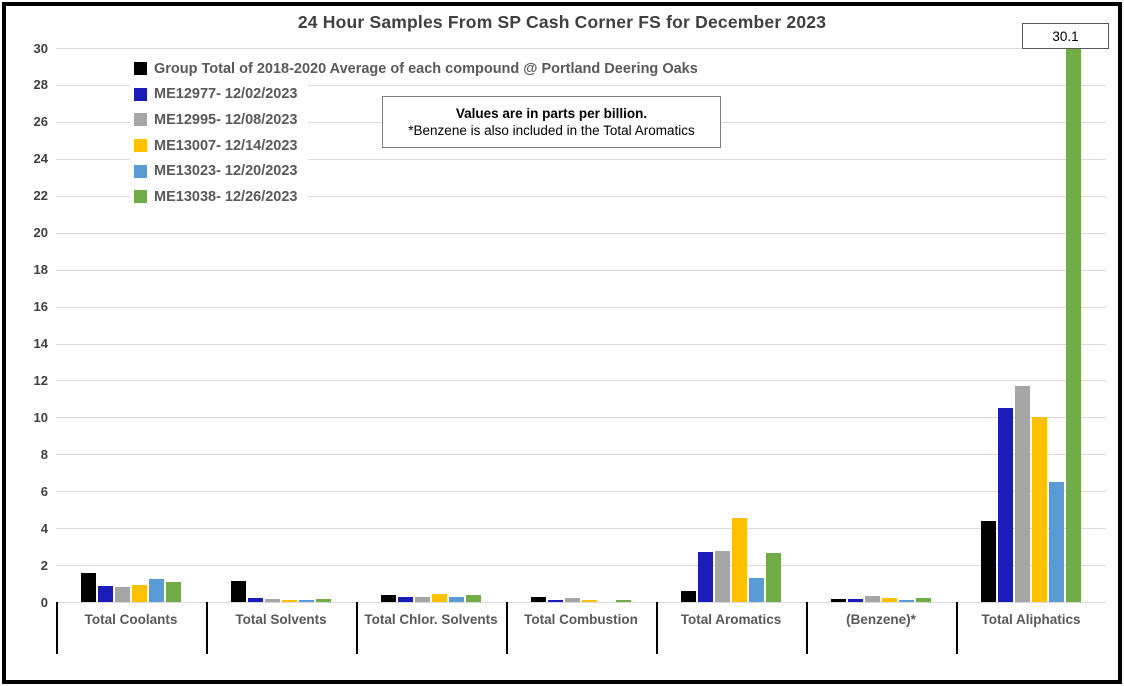  I want to click on y-axis-tick-label: 2, so click(44, 565).